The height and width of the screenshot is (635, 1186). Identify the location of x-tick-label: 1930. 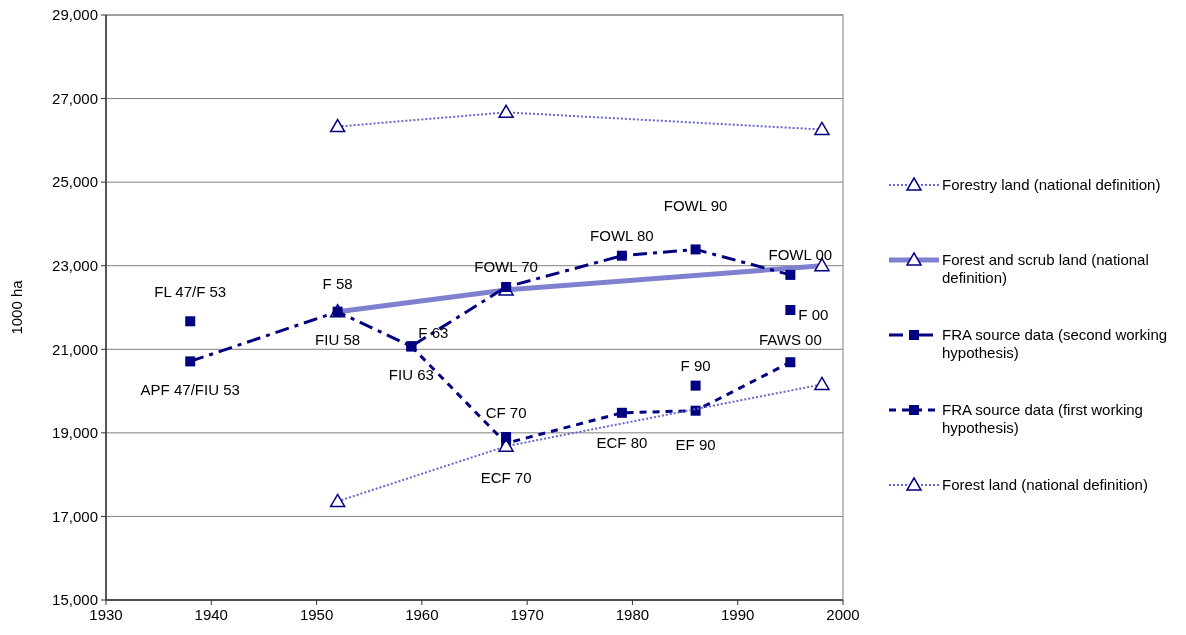
(106, 614).